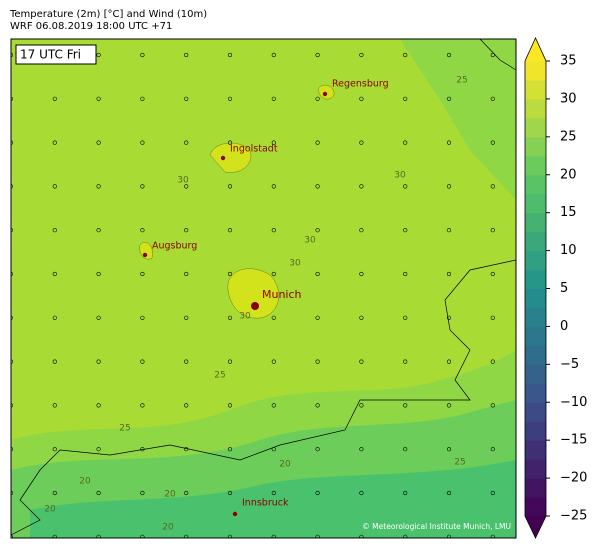  What do you see at coordinates (568, 61) in the screenshot?
I see `colorbar-tick-label: 35` at bounding box center [568, 61].